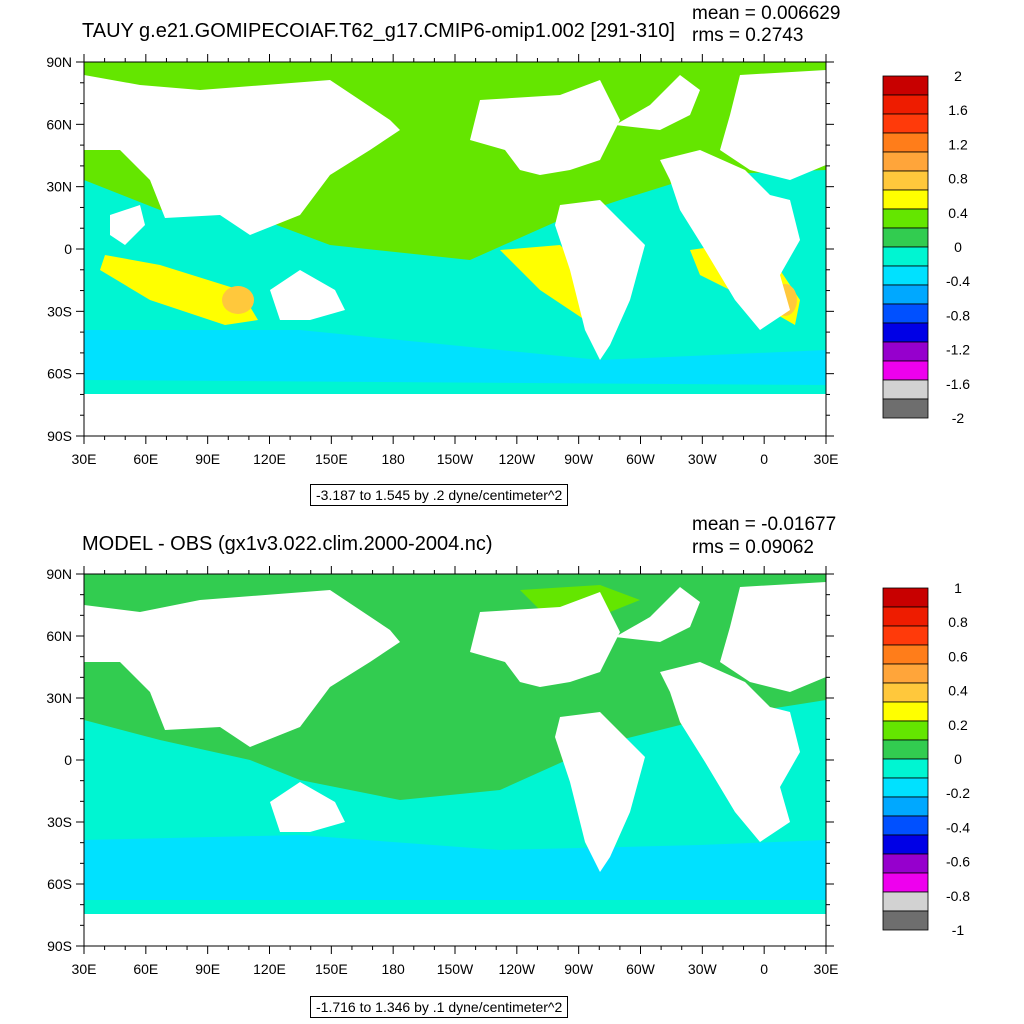  What do you see at coordinates (439, 495) in the screenshot?
I see `panel1-range-label: -3.187 to 1.545 by .2 dyne/centimeter^2` at bounding box center [439, 495].